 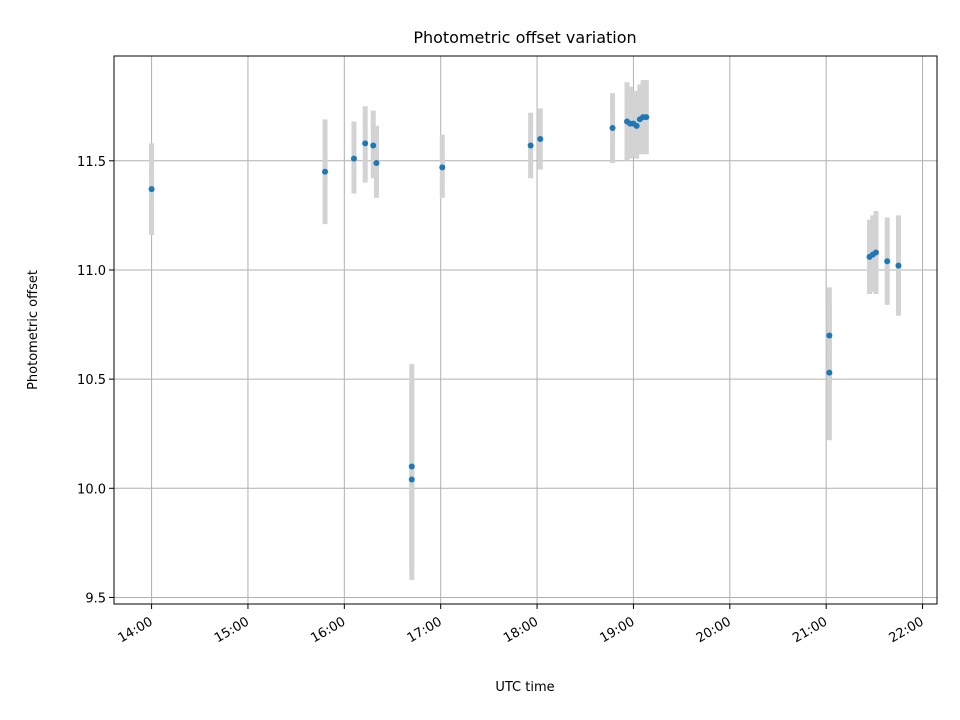 What do you see at coordinates (524, 687) in the screenshot?
I see `x-axis-label: UTC time` at bounding box center [524, 687].